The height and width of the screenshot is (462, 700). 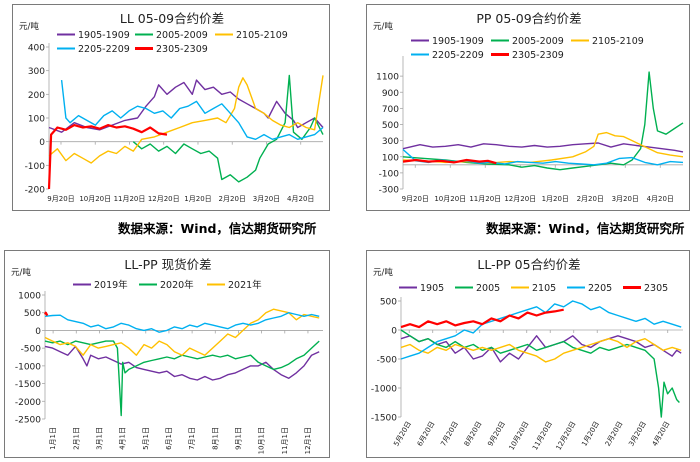 I want to click on chart-title: PP 05-09合约价差, so click(x=528, y=18).